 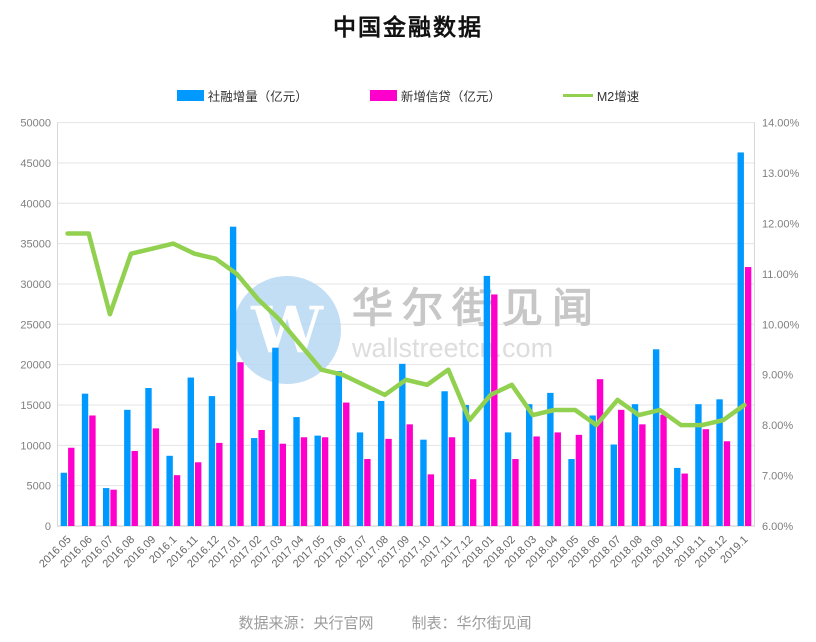 I want to click on legend-item-1: 新增信贷（亿元）, so click(x=435, y=95).